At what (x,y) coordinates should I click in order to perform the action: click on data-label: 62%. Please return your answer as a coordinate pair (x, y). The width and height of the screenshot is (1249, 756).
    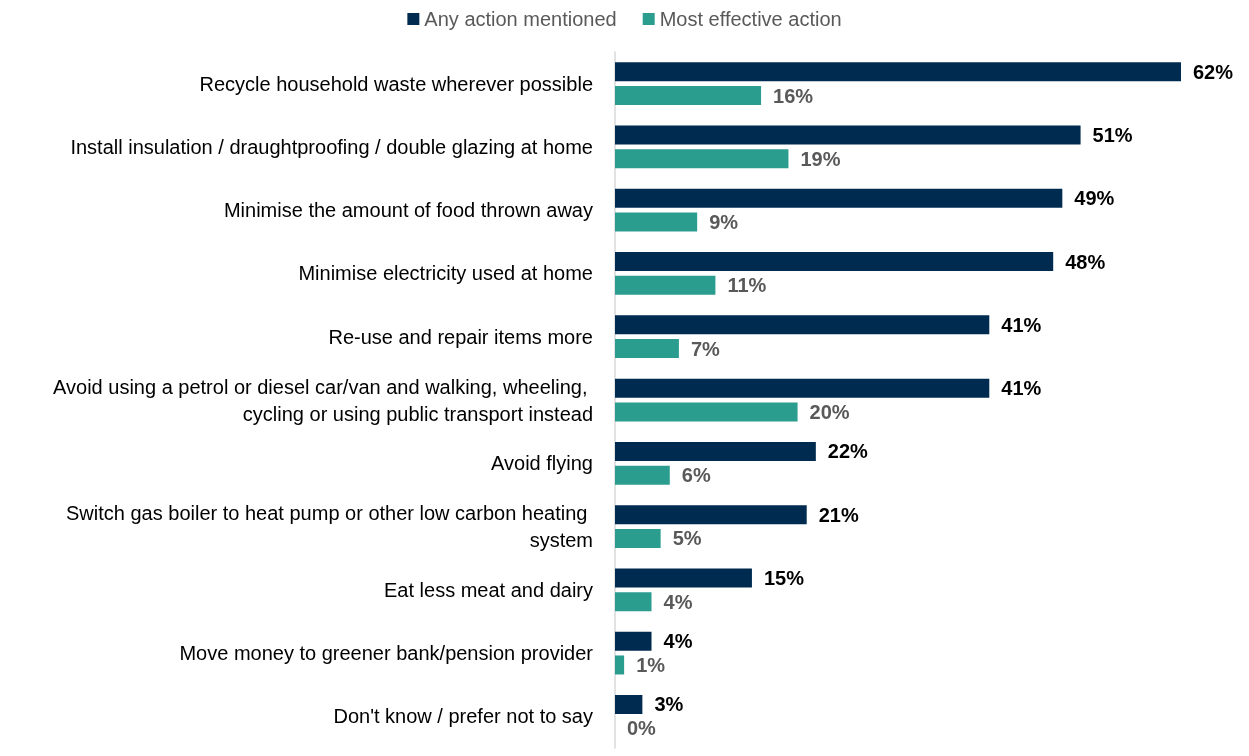
    Looking at the image, I should click on (1213, 71).